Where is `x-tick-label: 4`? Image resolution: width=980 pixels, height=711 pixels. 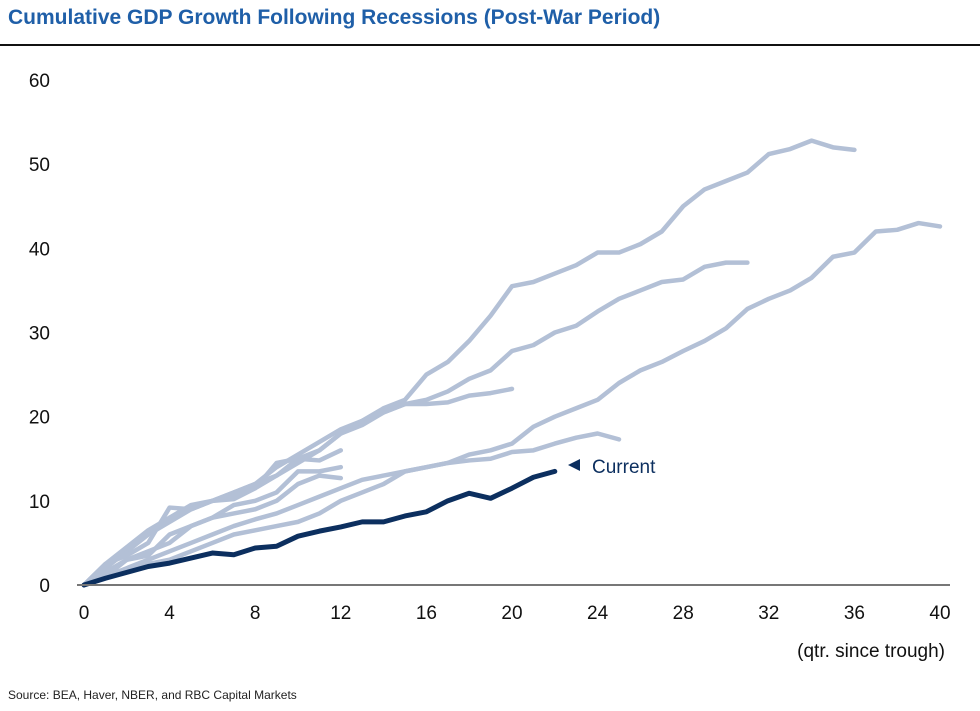 x-tick-label: 4 is located at coordinates (169, 613).